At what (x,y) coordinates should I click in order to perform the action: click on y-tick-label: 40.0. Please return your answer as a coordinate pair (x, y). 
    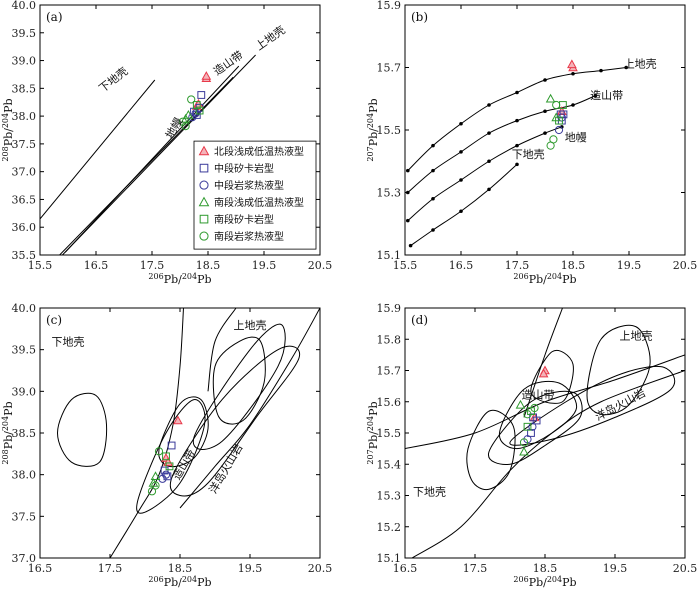
    Looking at the image, I should click on (24, 6).